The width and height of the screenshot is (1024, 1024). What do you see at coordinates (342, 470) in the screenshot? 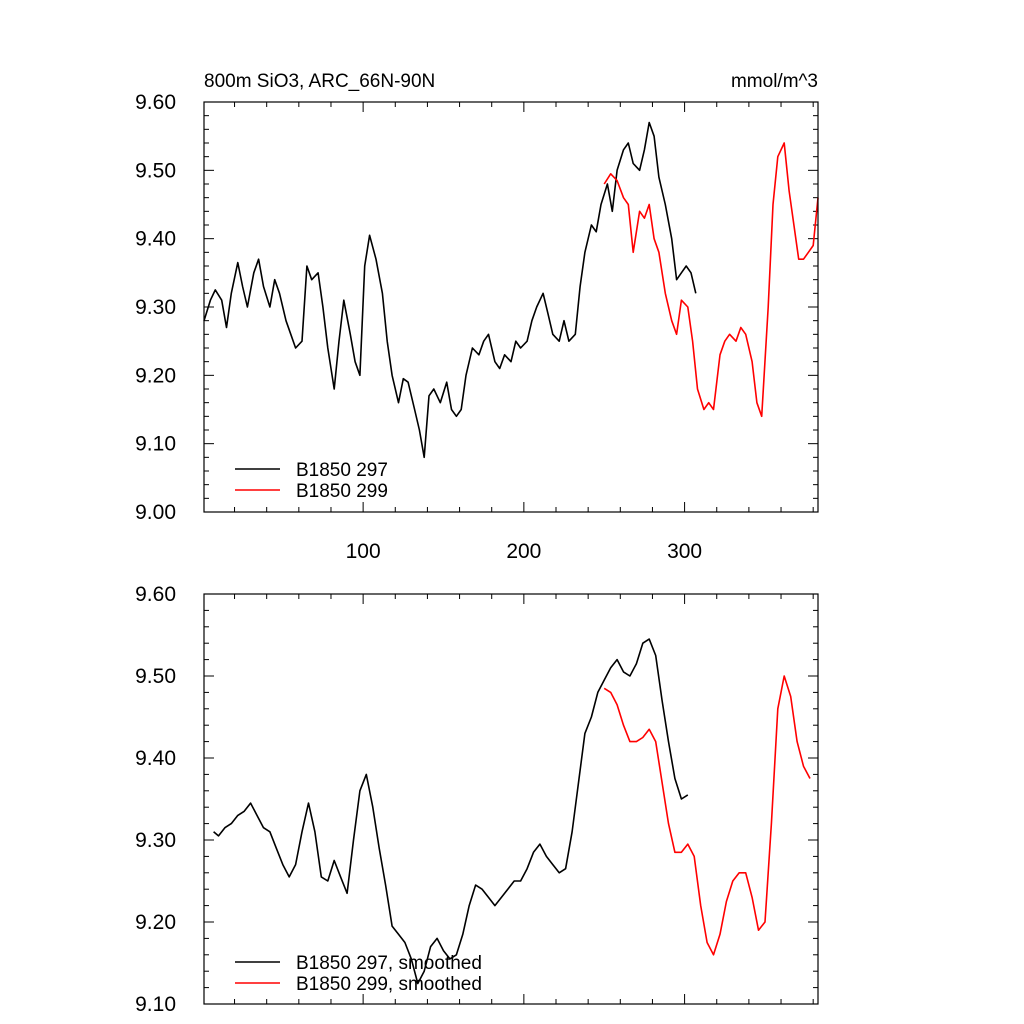
I see `legend-label: B1850 297` at bounding box center [342, 470].